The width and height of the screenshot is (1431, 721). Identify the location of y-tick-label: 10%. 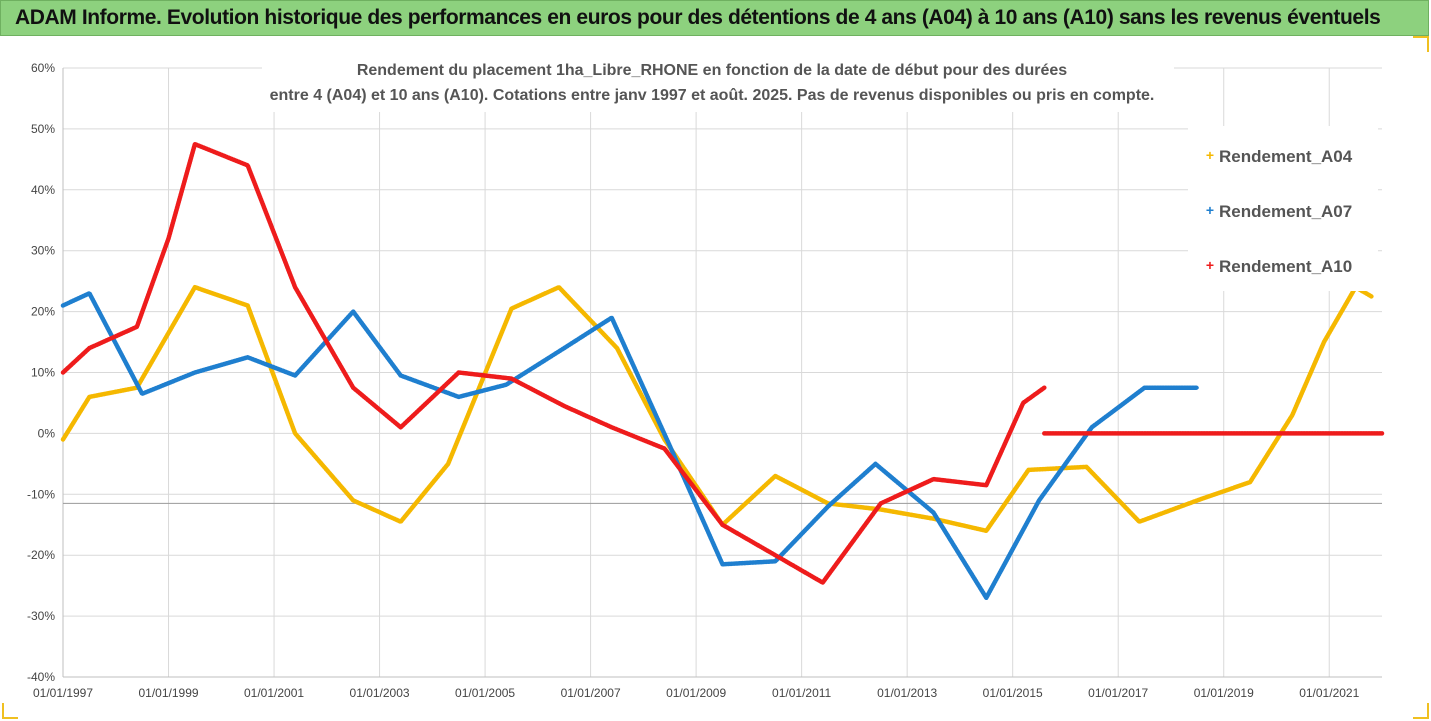
(43, 373).